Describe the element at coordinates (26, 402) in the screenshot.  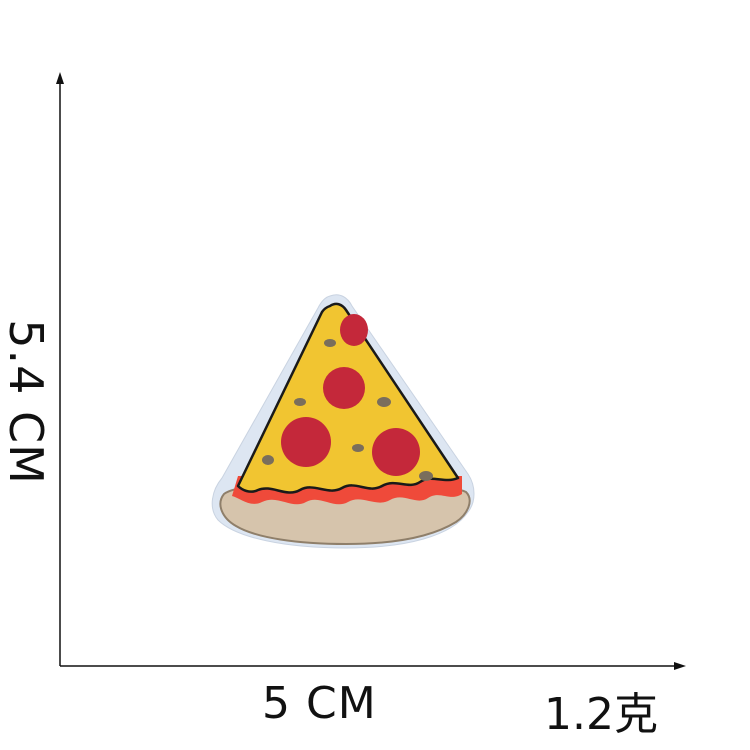
I see `height-dimension-label: 5.4 CM` at that location.